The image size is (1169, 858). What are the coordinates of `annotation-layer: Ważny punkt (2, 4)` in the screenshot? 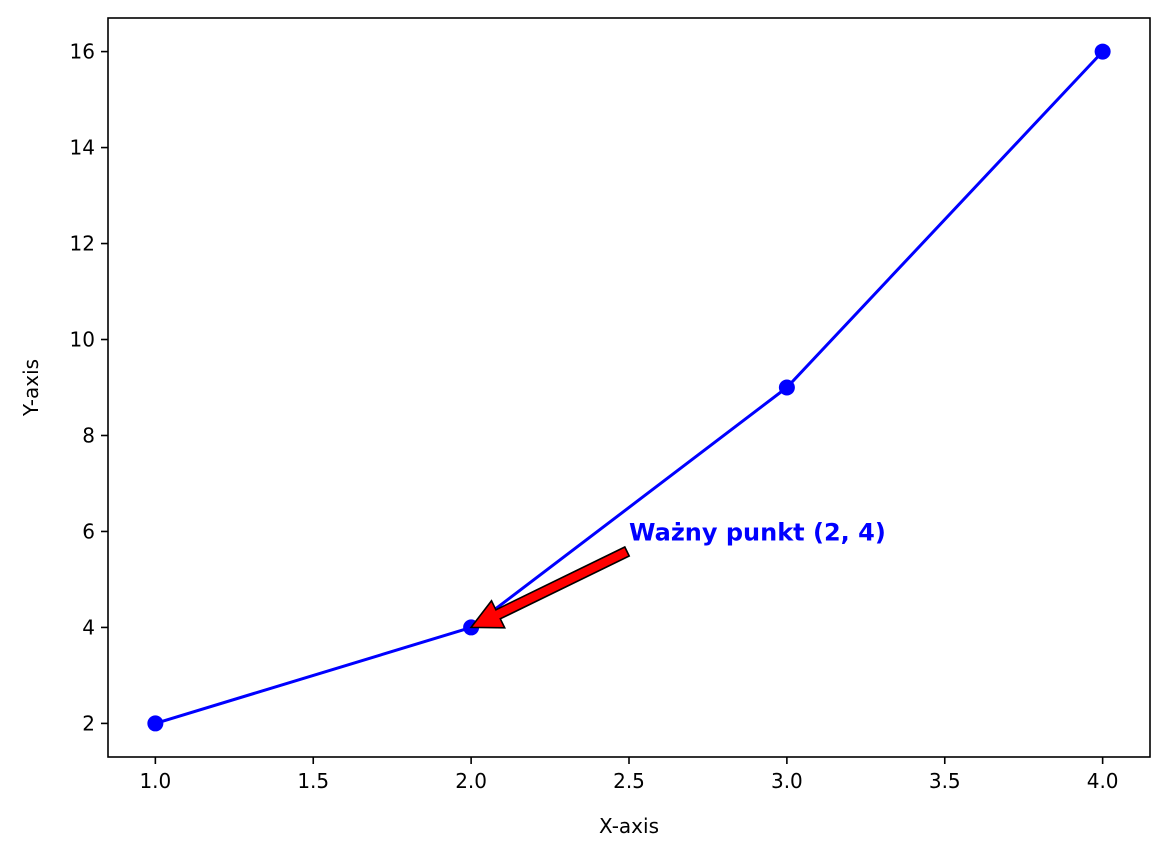 It's located at (677, 573).